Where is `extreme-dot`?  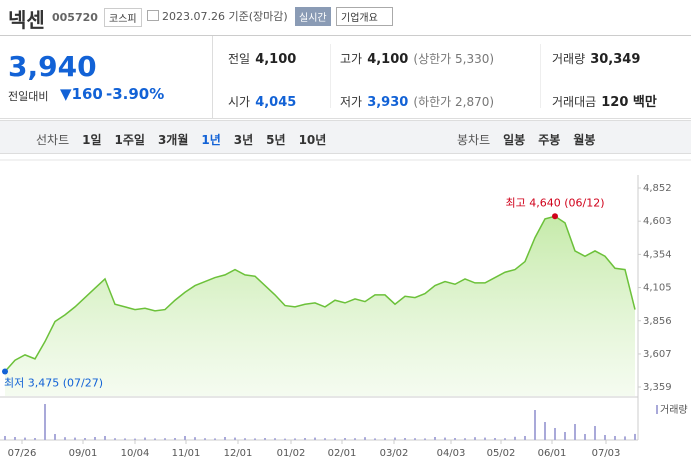 extreme-dot is located at coordinates (5, 371).